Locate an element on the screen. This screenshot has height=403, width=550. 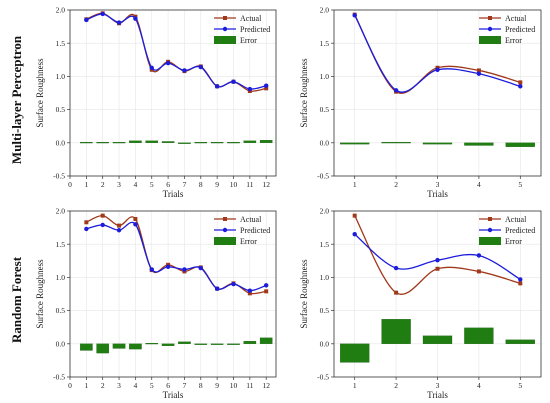
x-tick-label: 3 is located at coordinates (438, 385).